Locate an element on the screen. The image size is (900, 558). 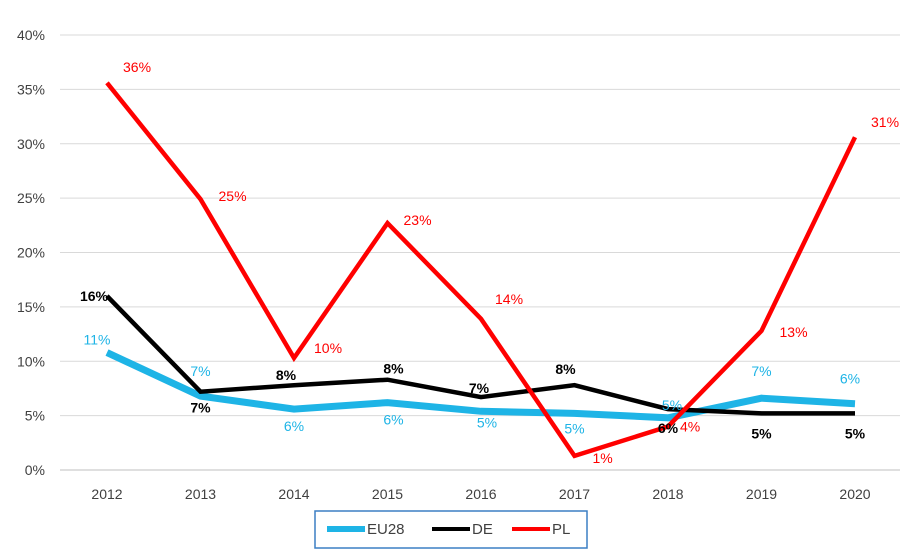
y-tick-label: 25% is located at coordinates (31, 198).